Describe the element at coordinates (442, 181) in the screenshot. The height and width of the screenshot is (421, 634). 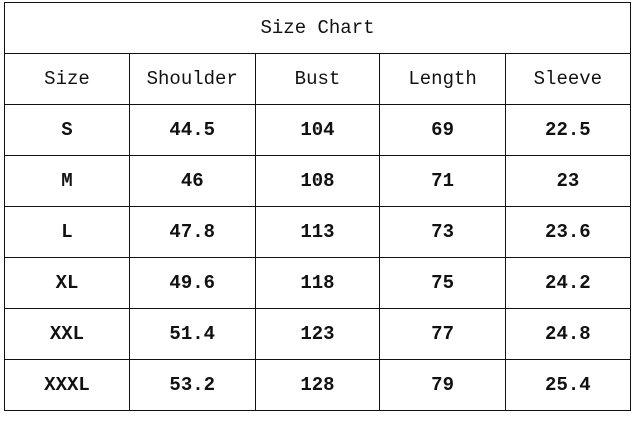
I see `table-cell: 71` at that location.